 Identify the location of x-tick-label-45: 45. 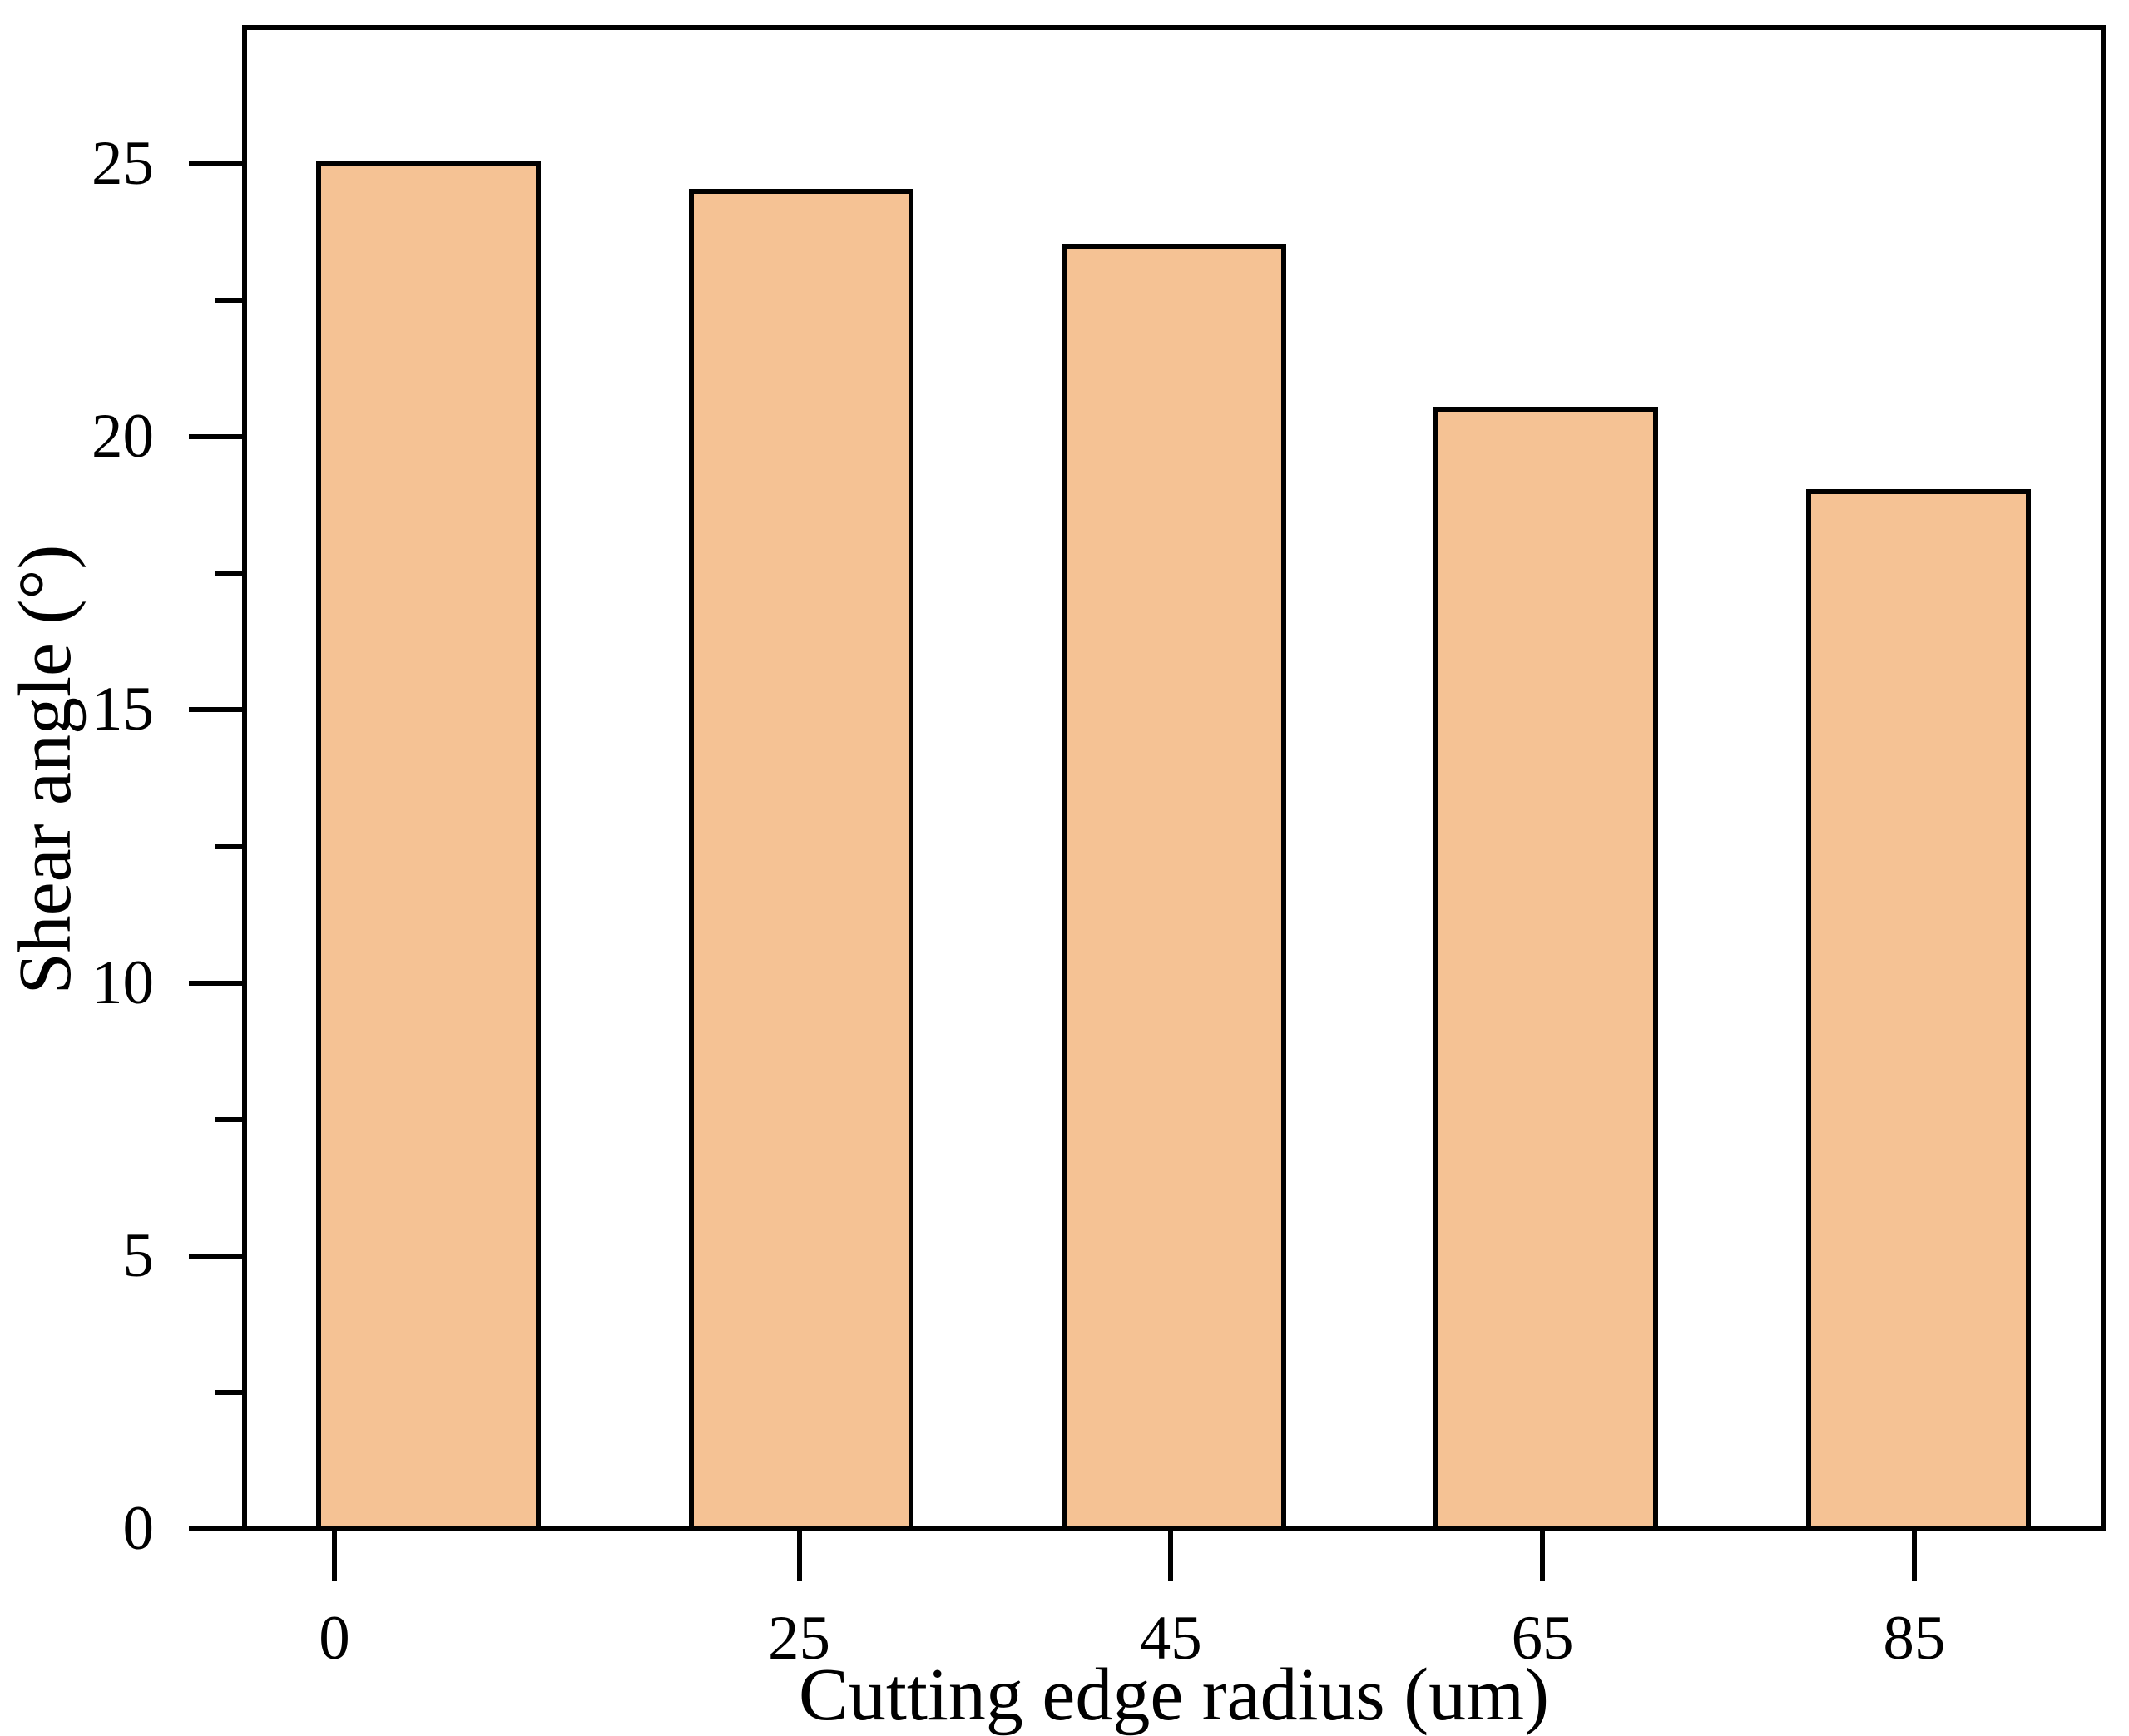
(1170, 1638).